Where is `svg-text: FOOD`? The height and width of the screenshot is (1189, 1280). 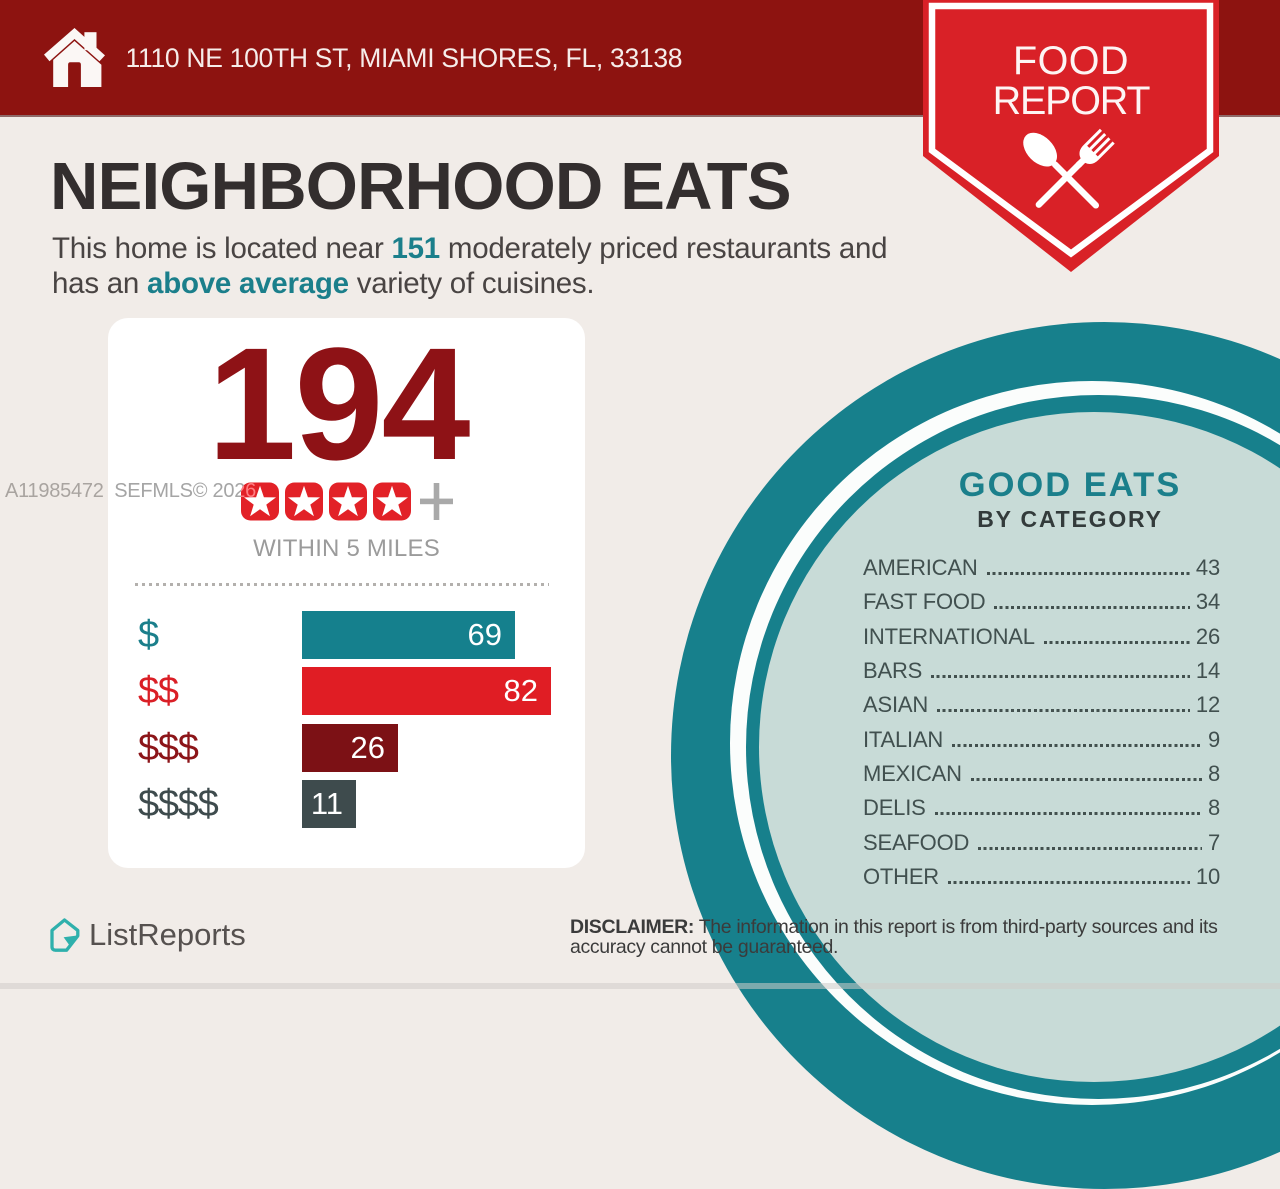 svg-text: FOOD is located at coordinates (1071, 61).